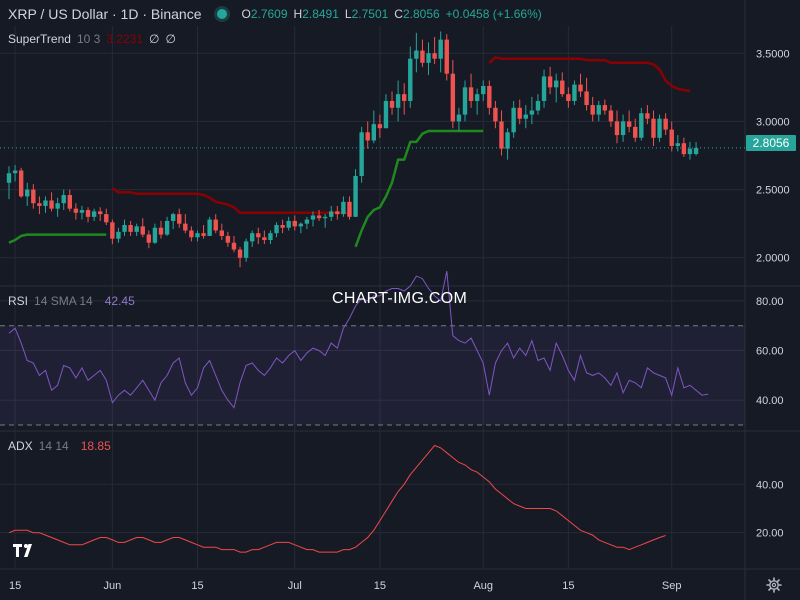 The height and width of the screenshot is (600, 800). I want to click on rsi-y-tick-label: 80.00, so click(770, 302).